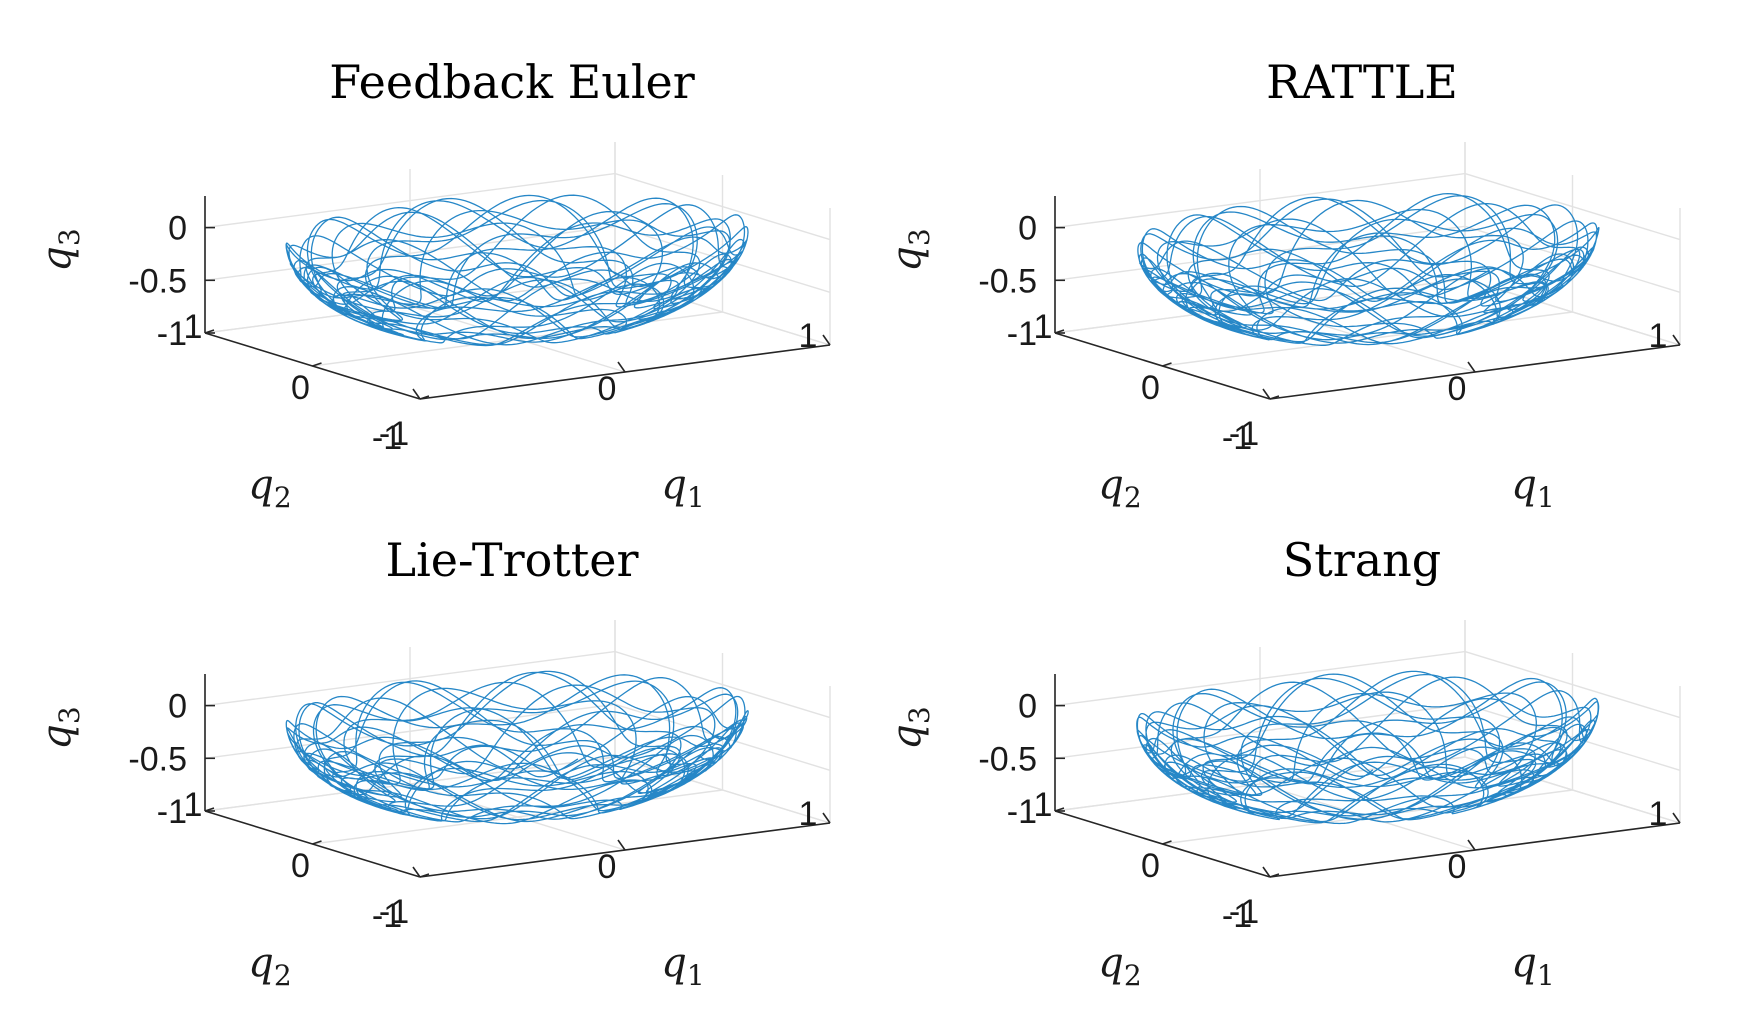 The height and width of the screenshot is (1014, 1754). I want to click on chart-title: Lie-Trotter, so click(512, 560).